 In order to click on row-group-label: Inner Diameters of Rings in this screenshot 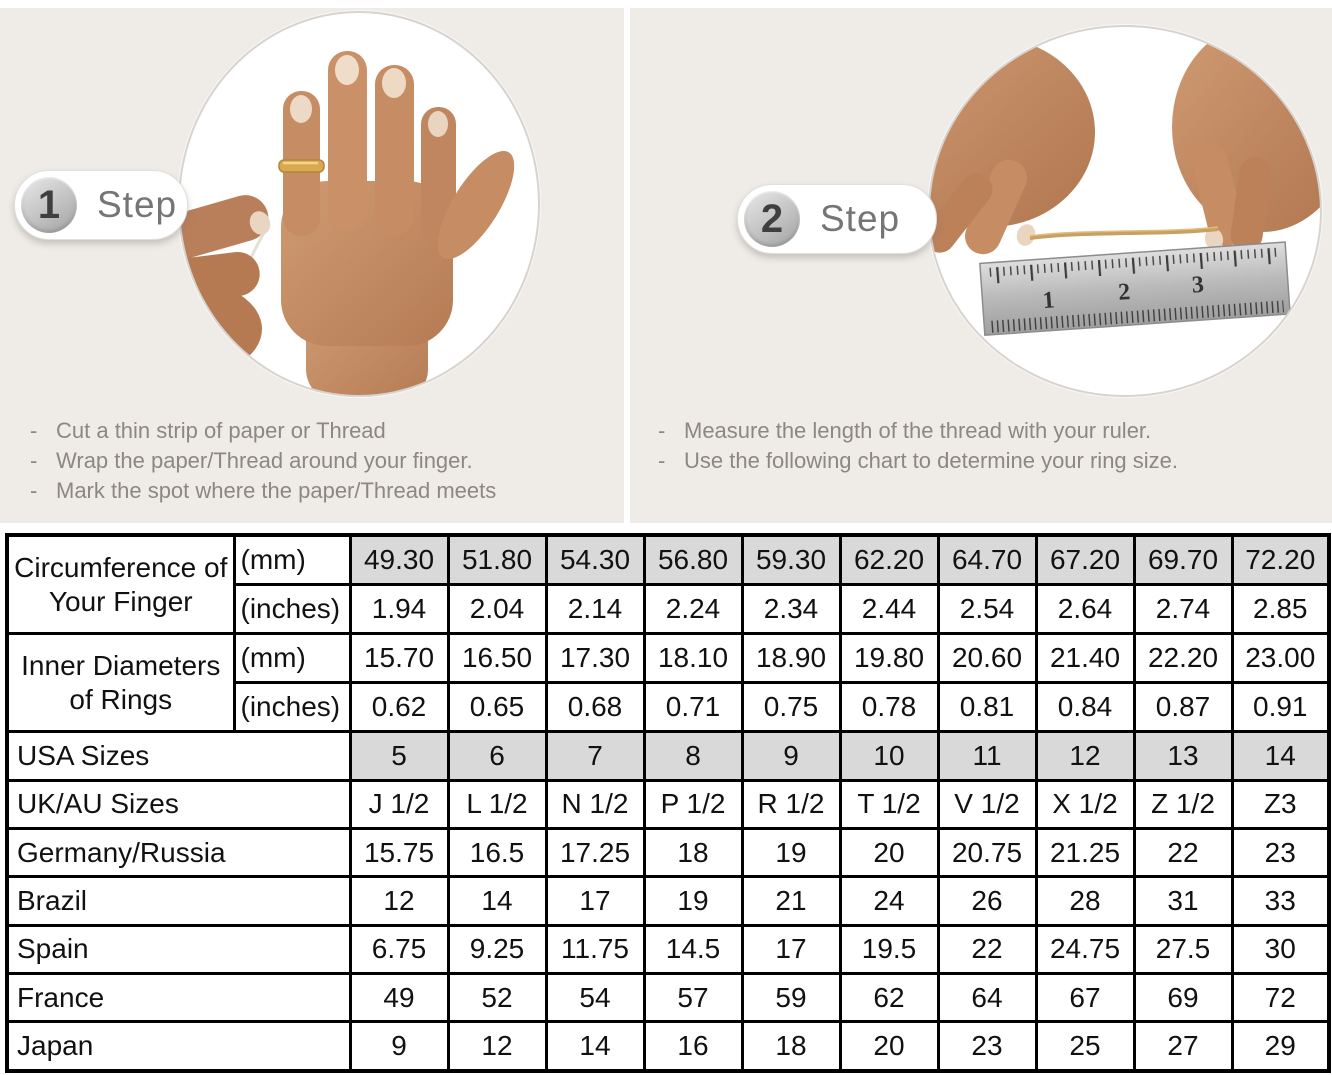, I will do `click(120, 683)`.